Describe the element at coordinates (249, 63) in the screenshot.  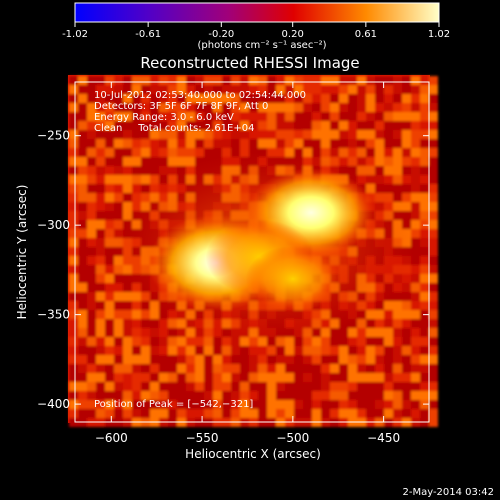
I see `plot-title: Reconstructed RHESSI Image` at that location.